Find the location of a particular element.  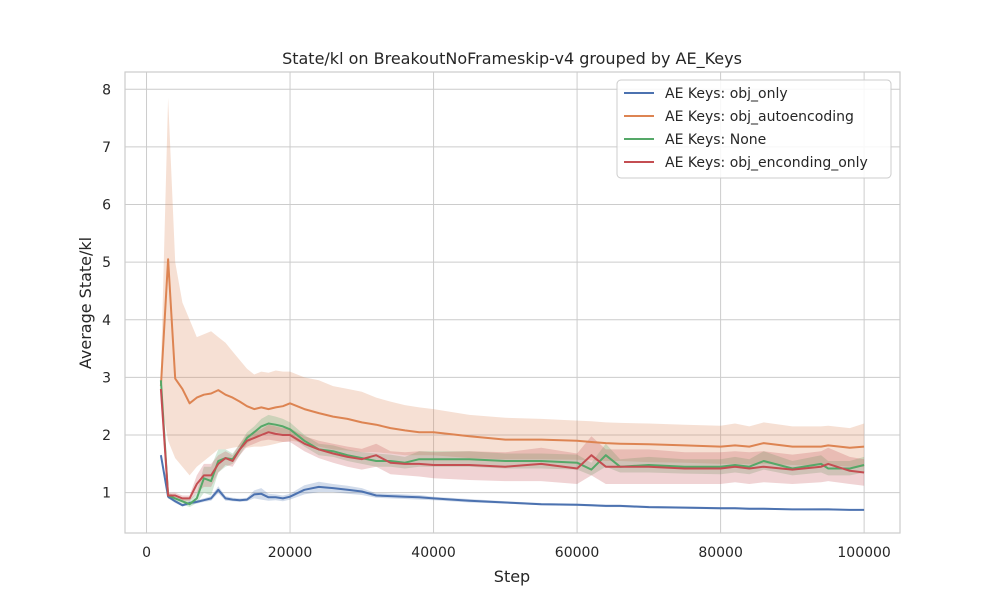

y-tick-label: 1 is located at coordinates (106, 494).